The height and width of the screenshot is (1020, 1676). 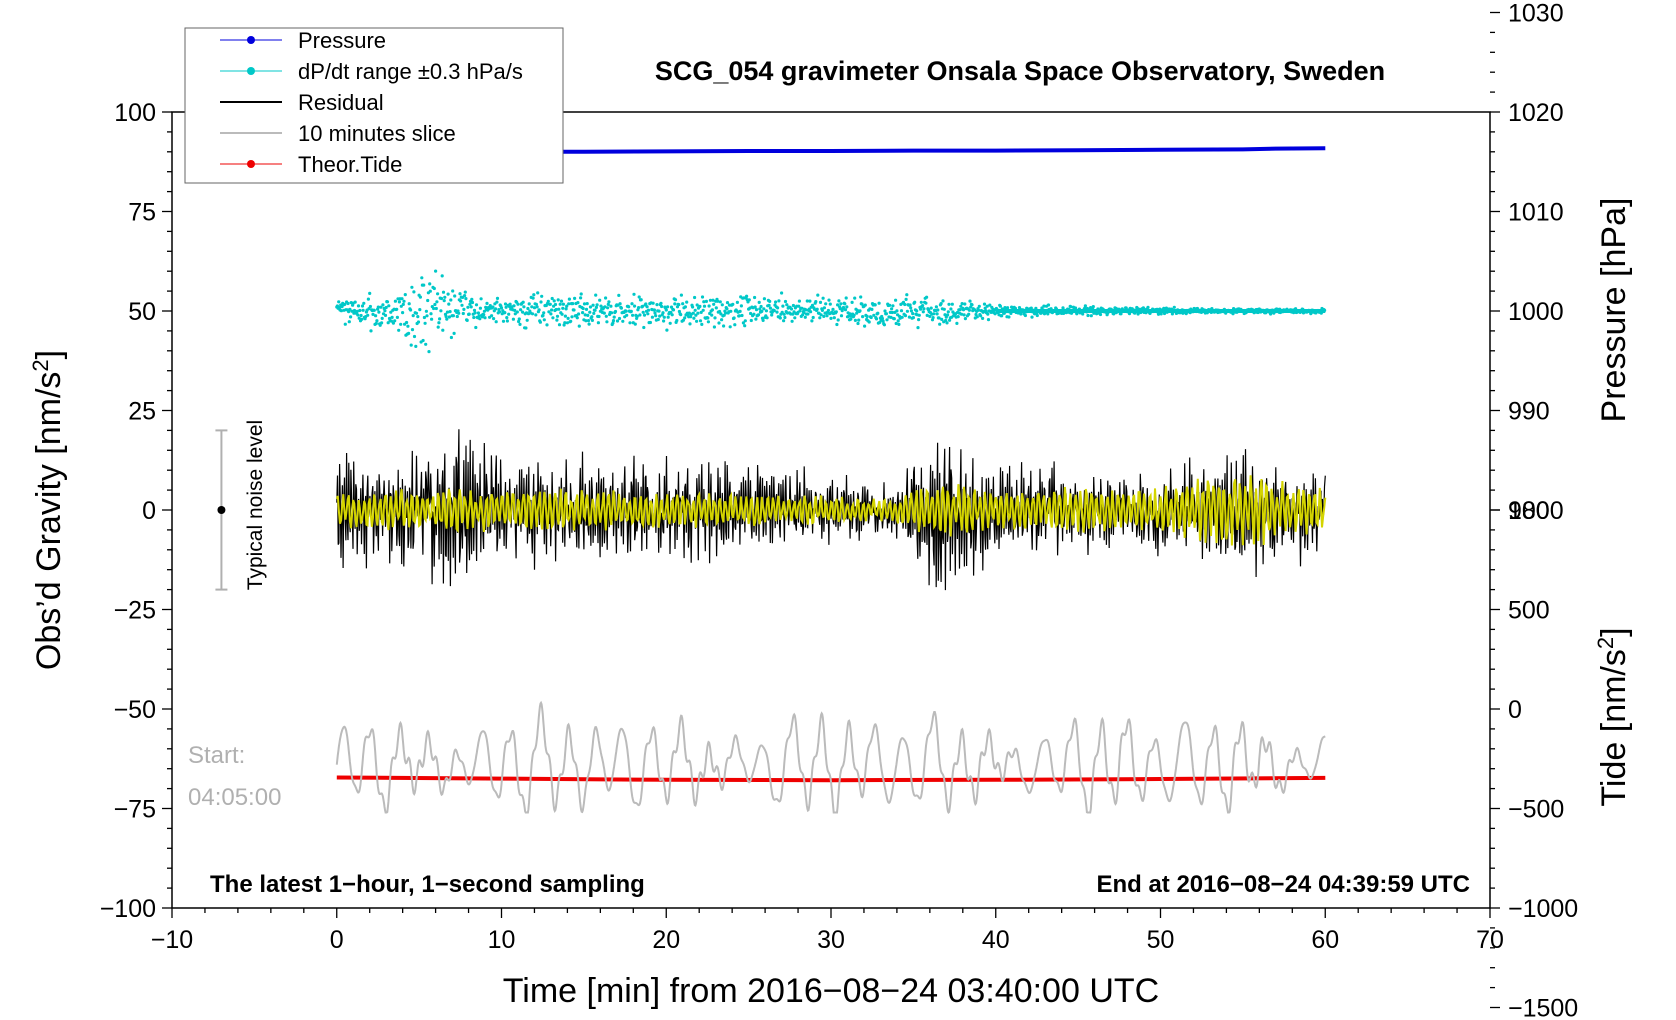 I want to click on legend-dpdt-label: dP/dt range ±0.3 hPa/s, so click(x=410, y=71).